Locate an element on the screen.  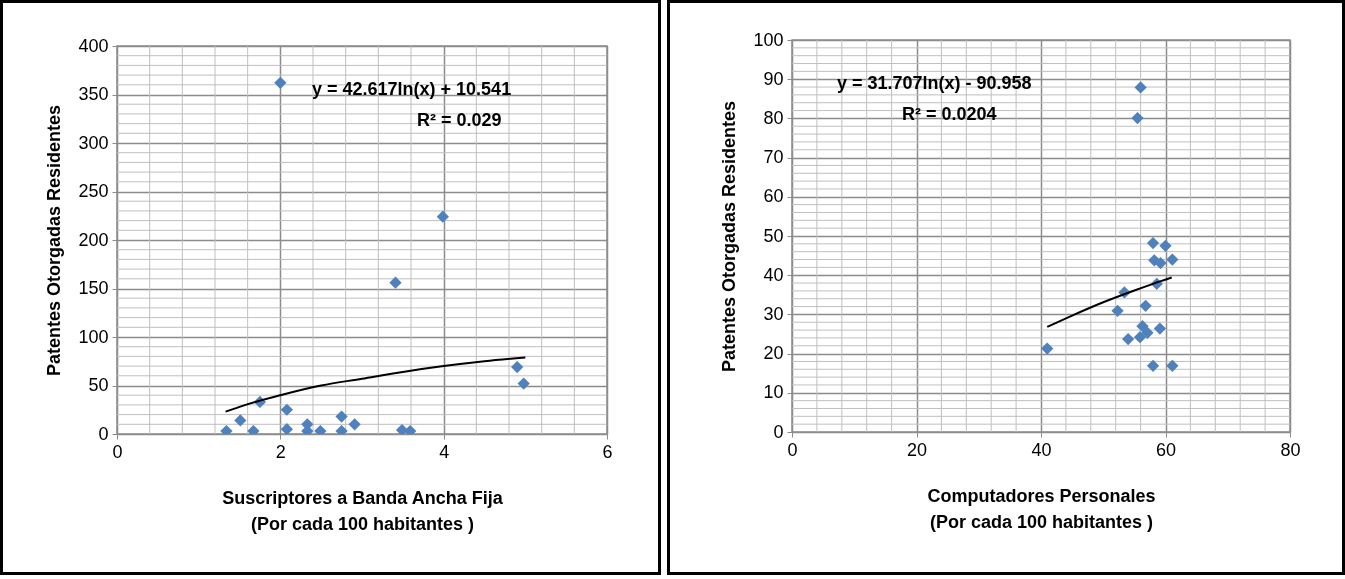
annotation: R² = 0.029 is located at coordinates (459, 120).